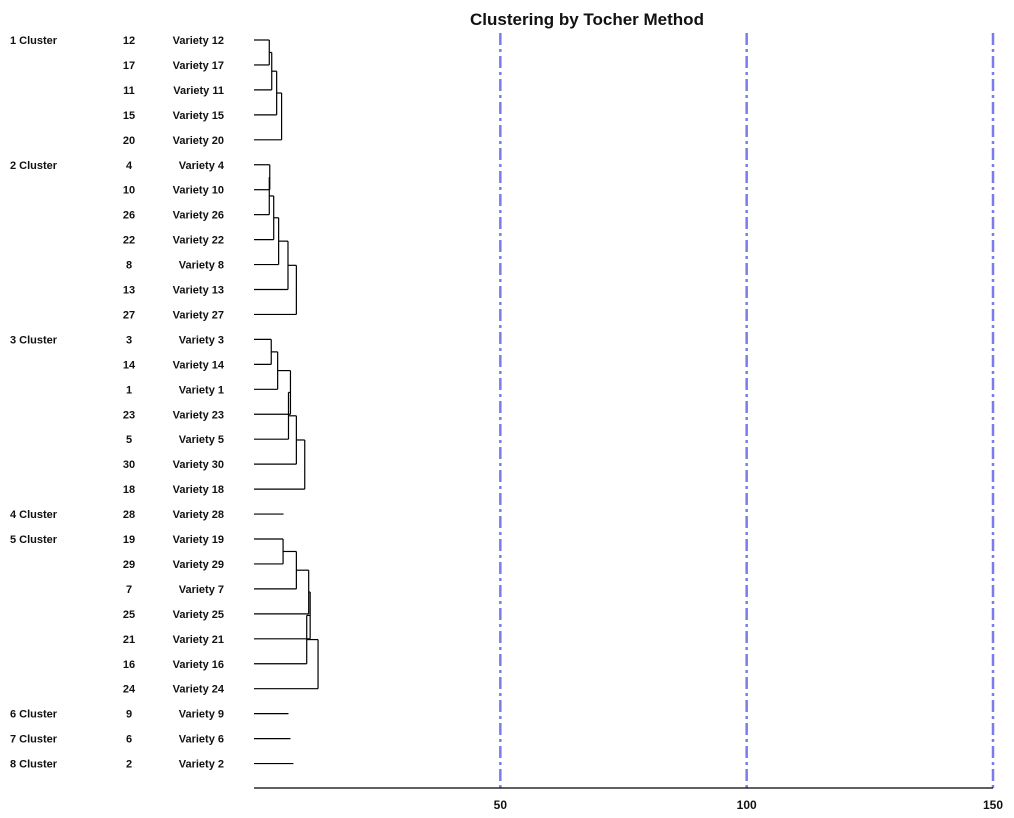 The image size is (1014, 818). What do you see at coordinates (198, 615) in the screenshot?
I see `leaf-name: Variety 25` at bounding box center [198, 615].